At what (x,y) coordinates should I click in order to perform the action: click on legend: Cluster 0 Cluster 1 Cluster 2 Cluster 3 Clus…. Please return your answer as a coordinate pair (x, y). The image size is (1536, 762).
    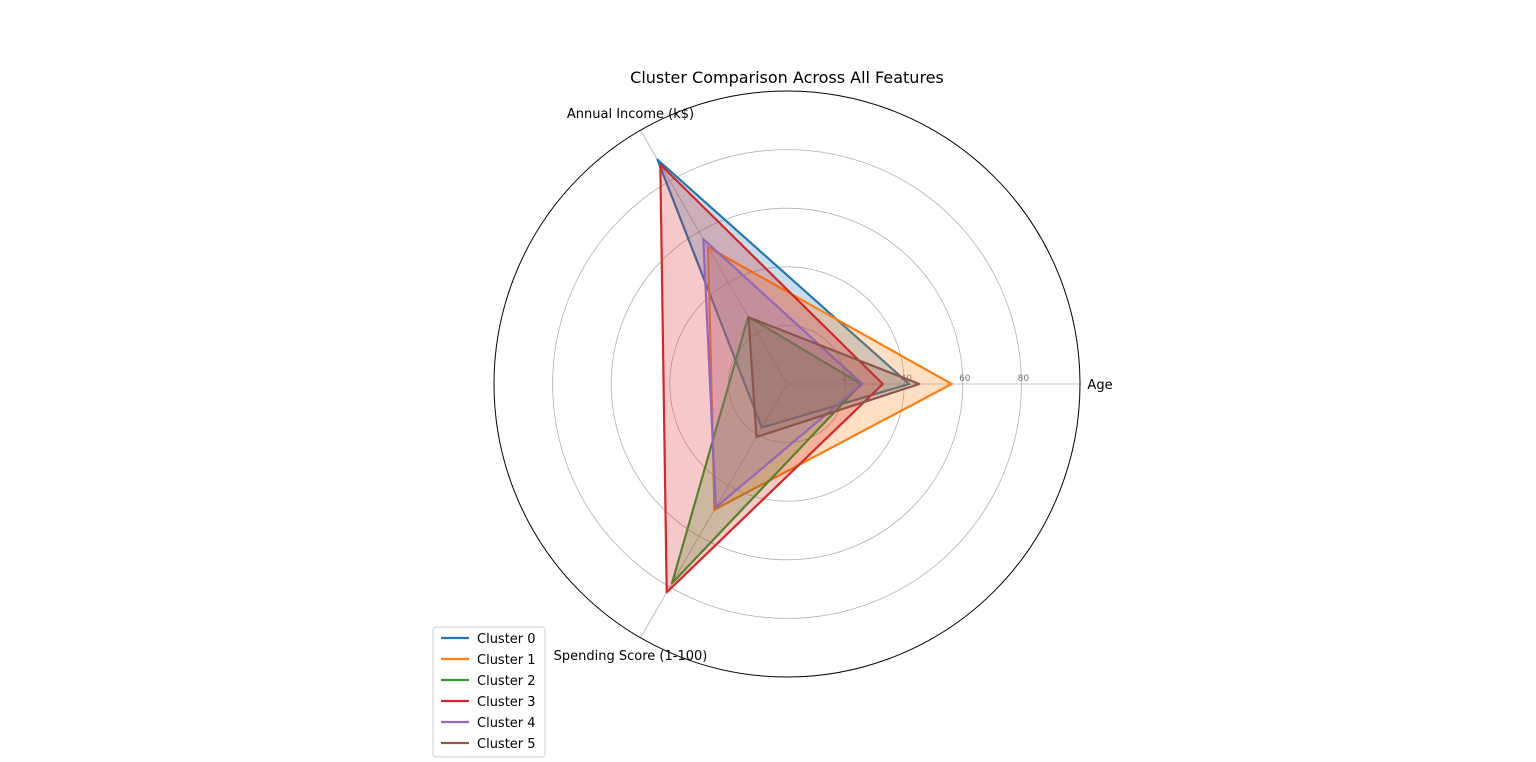
    Looking at the image, I should click on (489, 692).